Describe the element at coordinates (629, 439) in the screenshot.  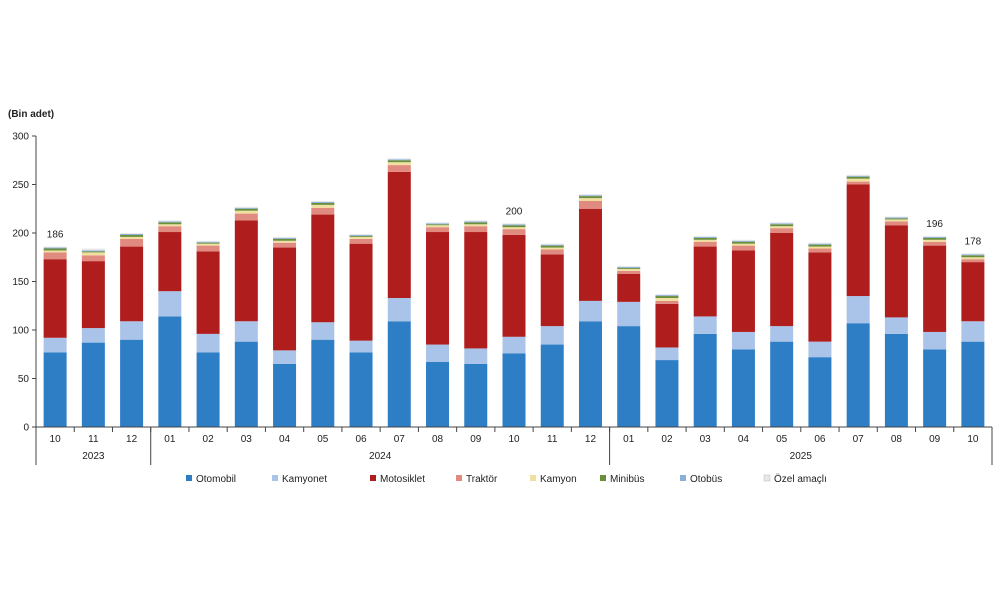
I see `x-tick-label: 01` at that location.